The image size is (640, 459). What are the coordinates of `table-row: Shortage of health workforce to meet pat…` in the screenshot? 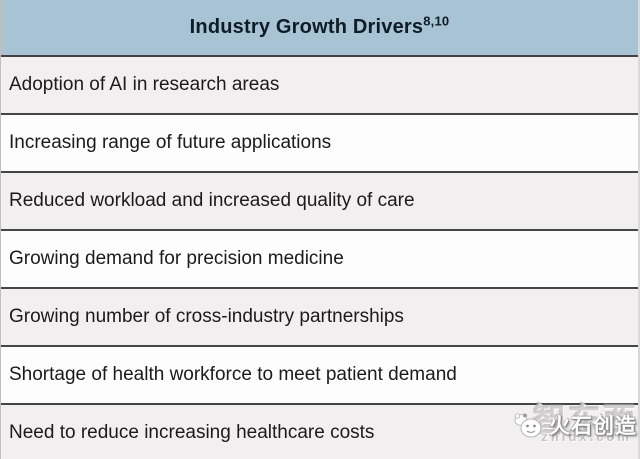 It's located at (319, 376).